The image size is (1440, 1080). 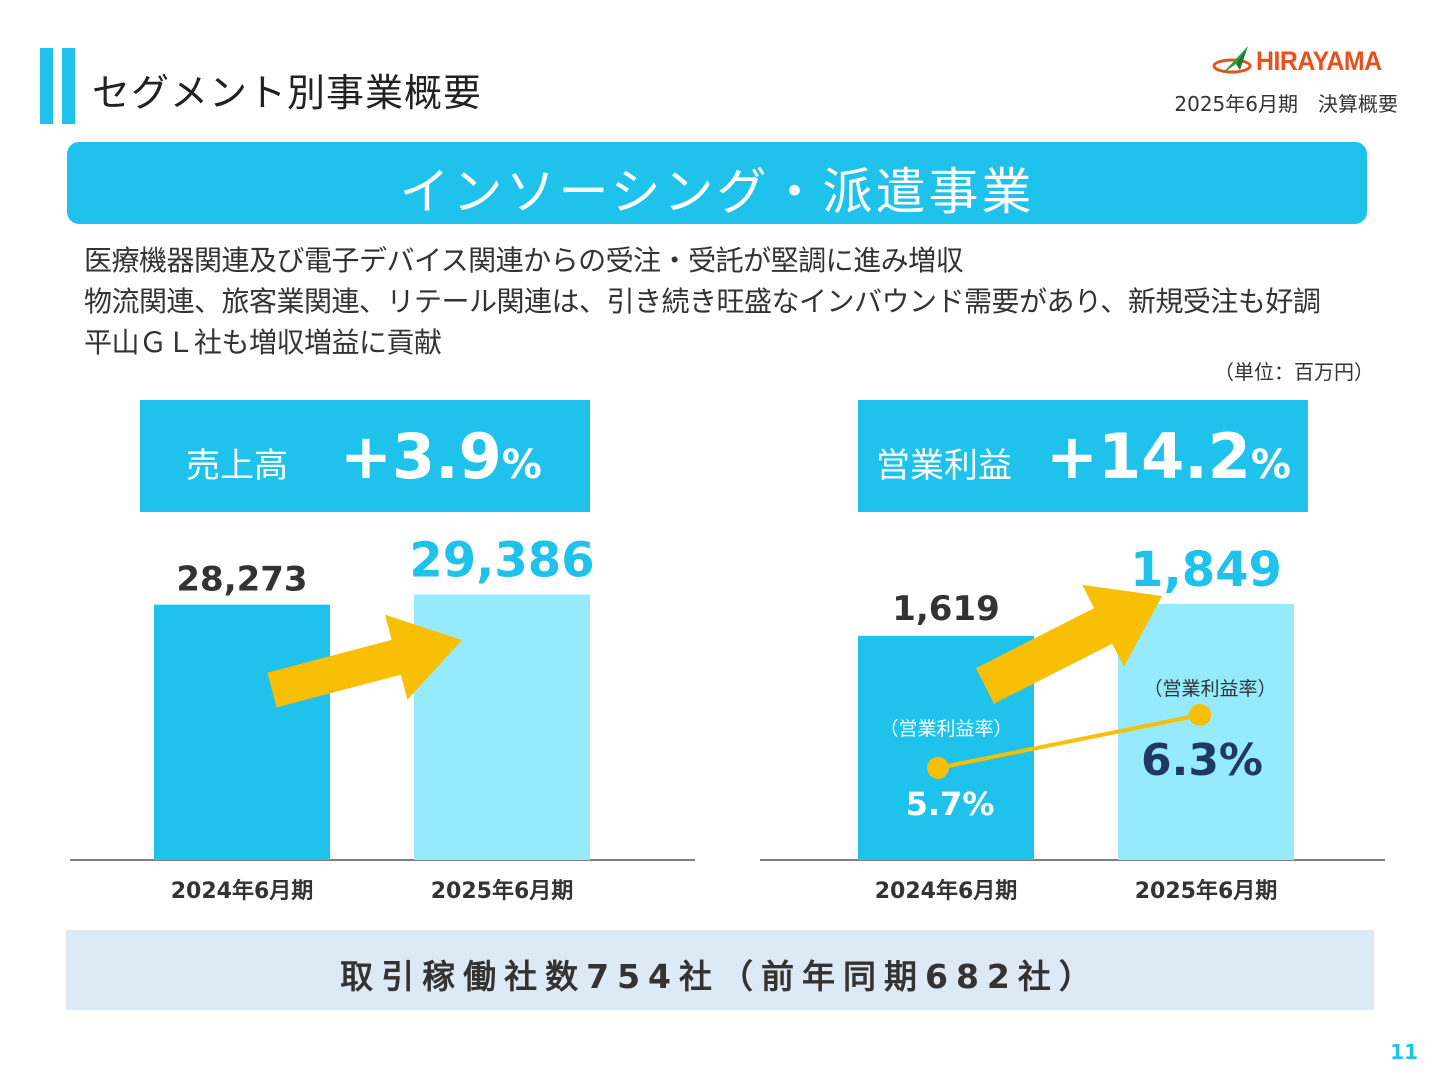 What do you see at coordinates (944, 466) in the screenshot?
I see `op-kpi-label: 営業利益` at bounding box center [944, 466].